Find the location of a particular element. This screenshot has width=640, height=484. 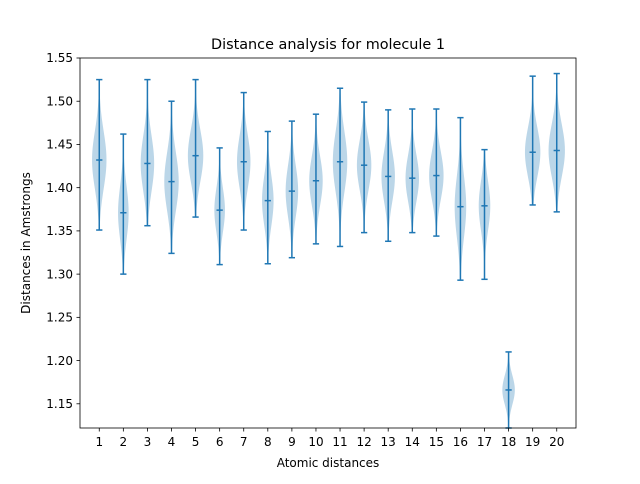

x-axis-ticks: 1 2 3 4 5 6 7 8 9 10 11 12 13 14 15 16 17 18 19 20 is located at coordinates (329, 438).